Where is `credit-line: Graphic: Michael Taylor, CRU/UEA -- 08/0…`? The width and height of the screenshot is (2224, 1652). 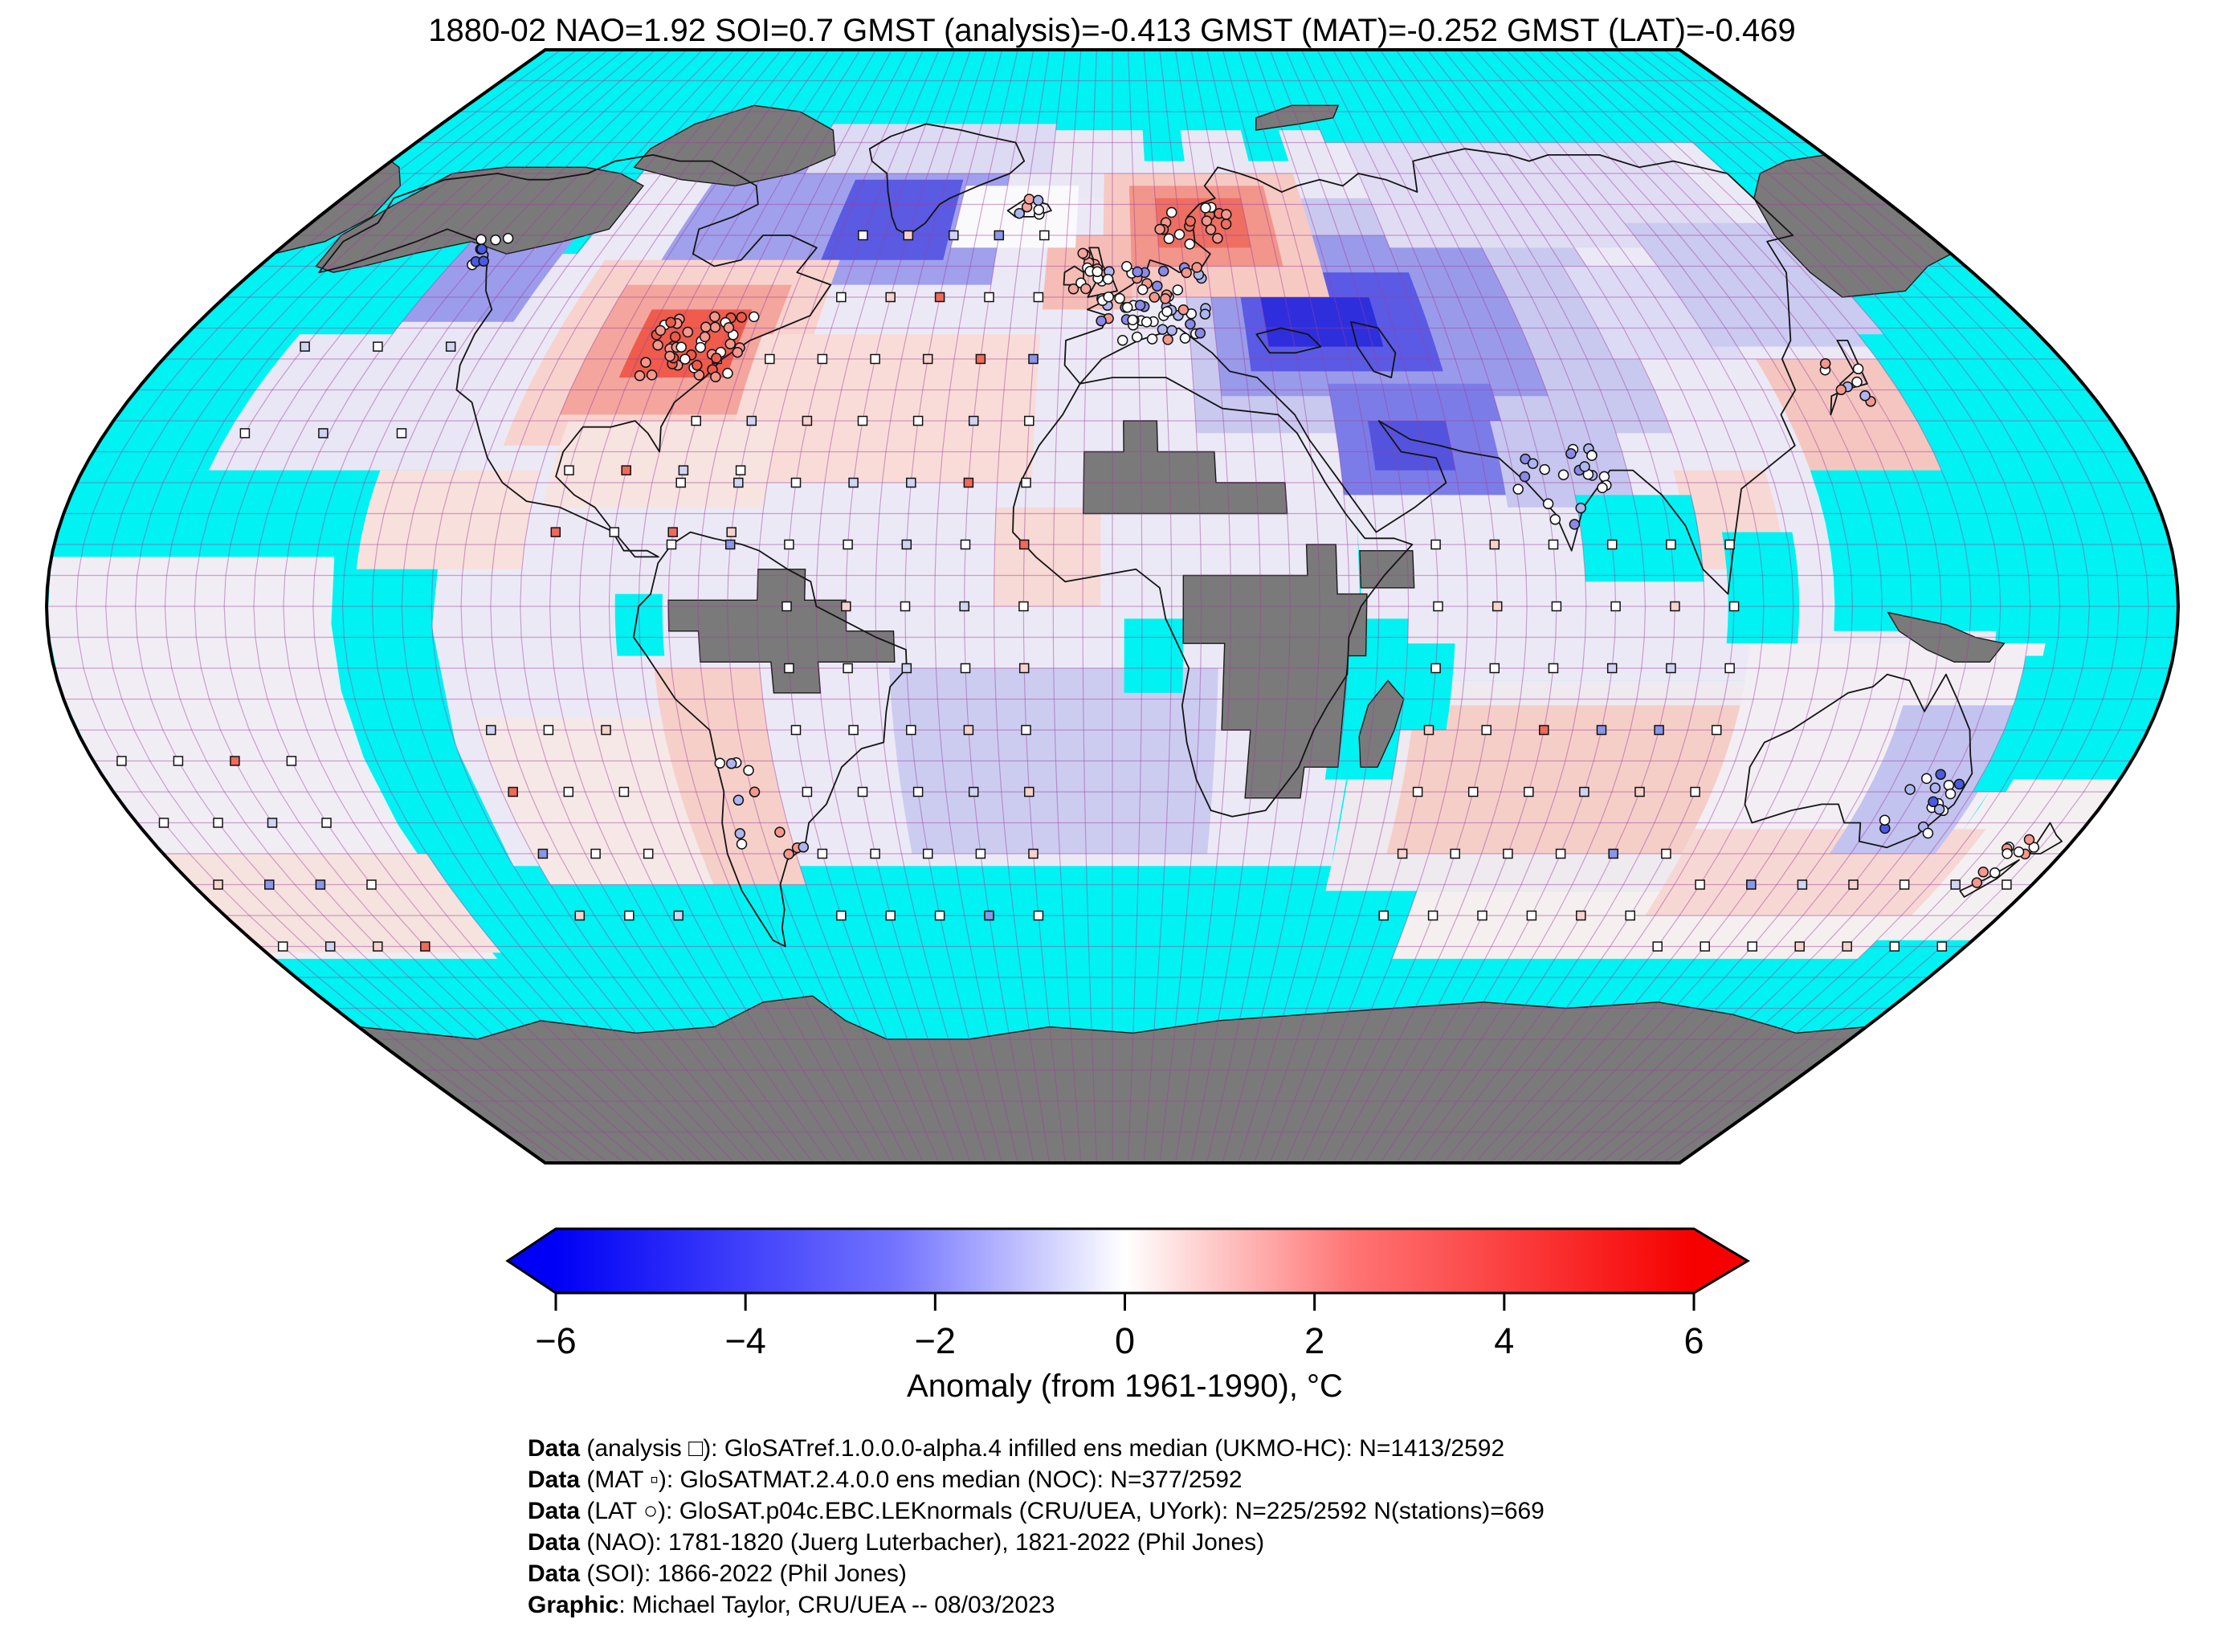 credit-line: Graphic: Michael Taylor, CRU/UEA -- 08/0… is located at coordinates (1036, 1605).